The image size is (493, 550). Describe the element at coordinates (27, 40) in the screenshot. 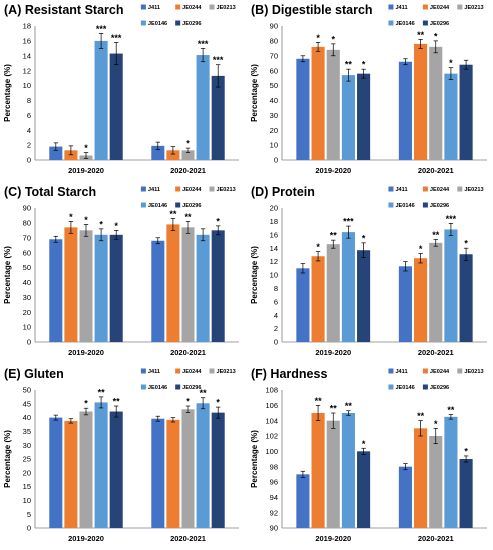

I see `y-tick-label: 16` at that location.